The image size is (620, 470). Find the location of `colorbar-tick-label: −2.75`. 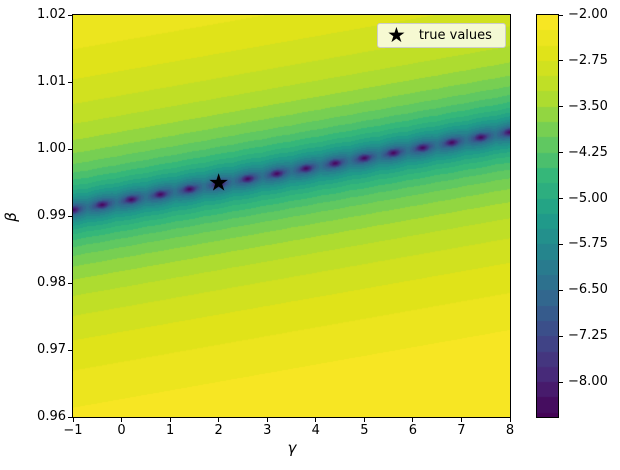

colorbar-tick-label: −2.75 is located at coordinates (588, 60).